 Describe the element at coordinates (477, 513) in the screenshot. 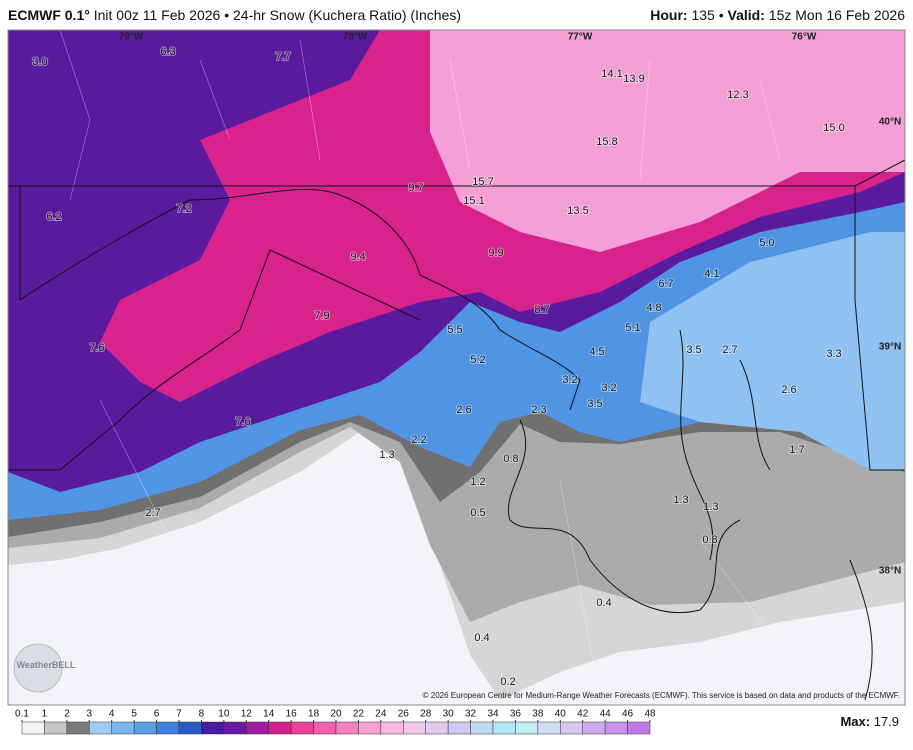

I see `snow-value: 0.5` at that location.